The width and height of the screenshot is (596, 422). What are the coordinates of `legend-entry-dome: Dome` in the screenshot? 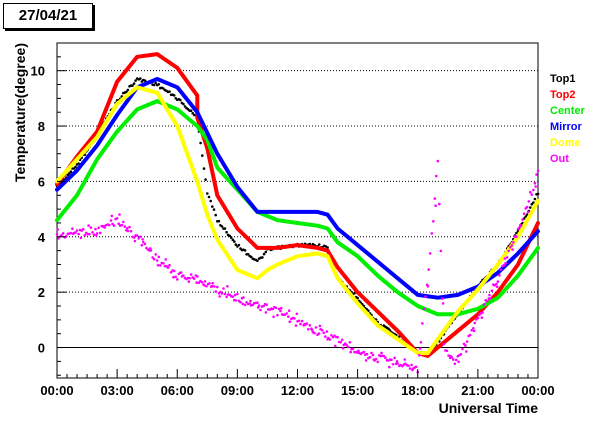 It's located at (565, 143).